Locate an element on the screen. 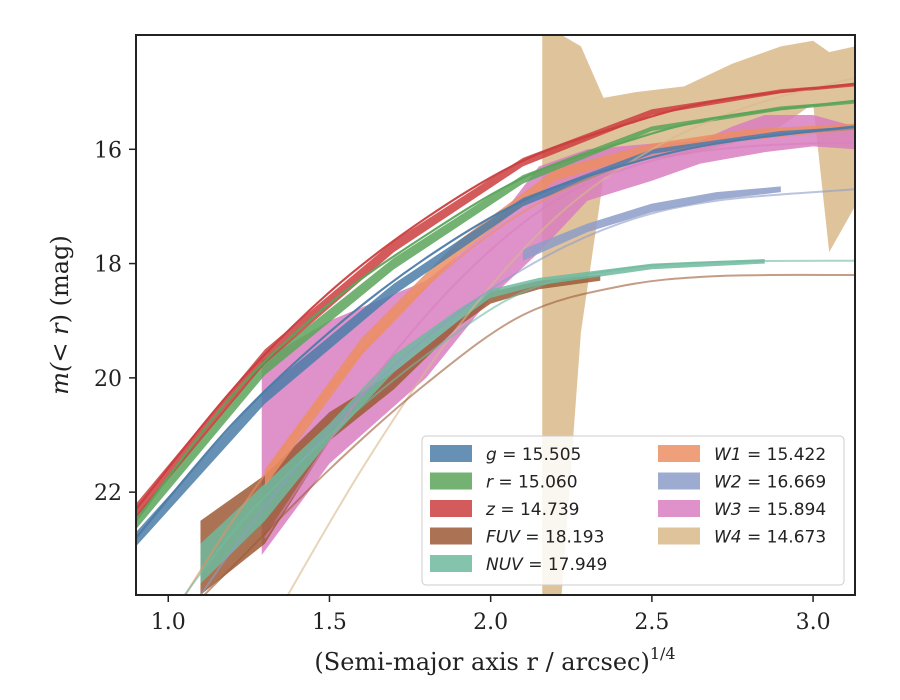  legend-label-g: g = 15.505 is located at coordinates (533, 455).